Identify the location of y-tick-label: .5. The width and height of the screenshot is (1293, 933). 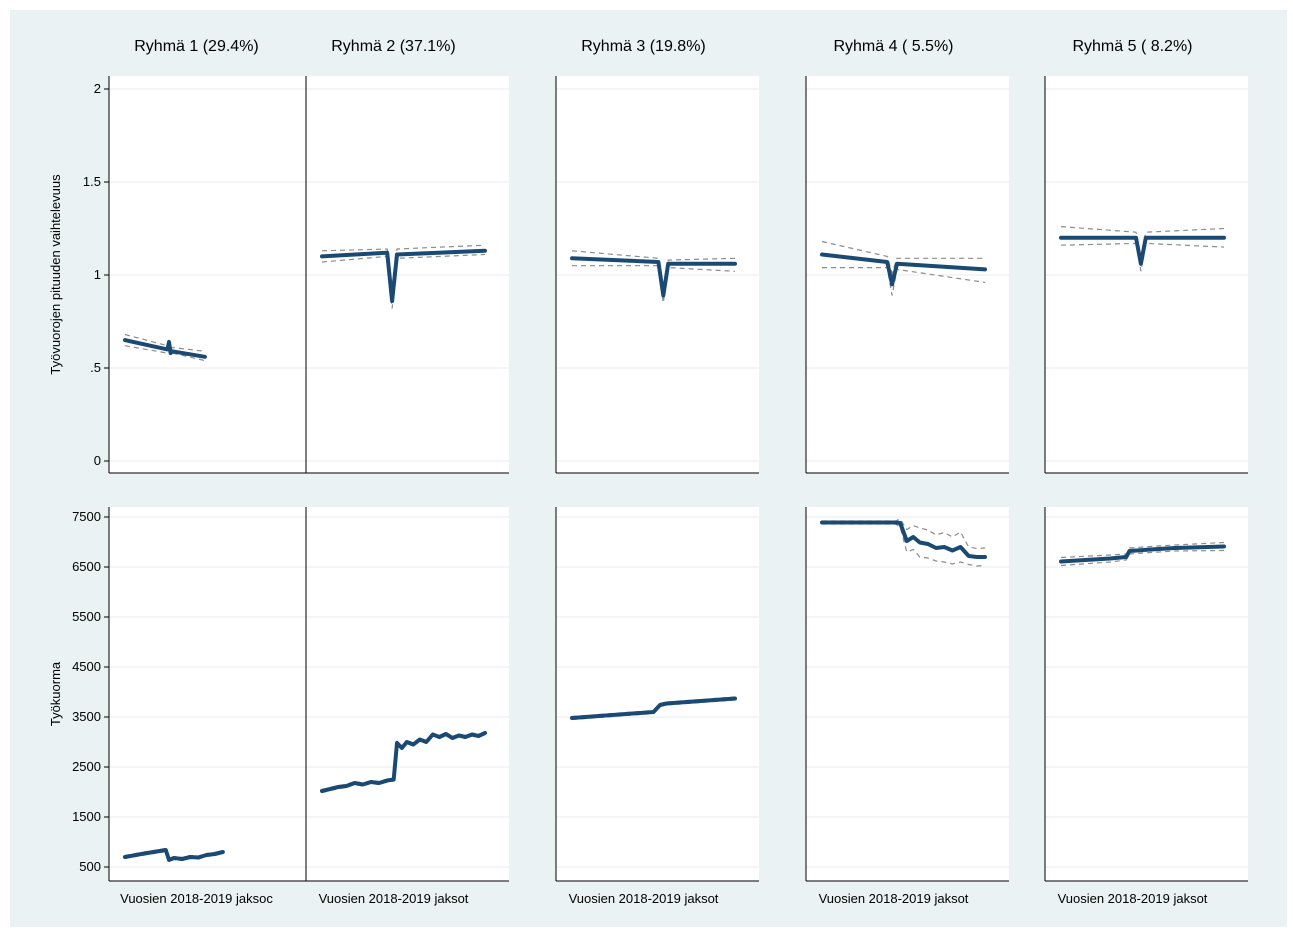
(95, 367).